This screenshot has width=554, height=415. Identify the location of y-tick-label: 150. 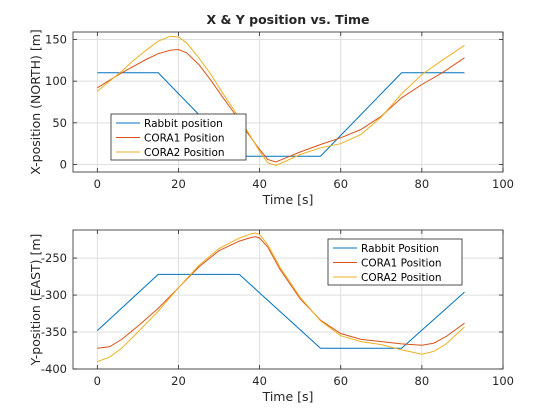
(56, 40).